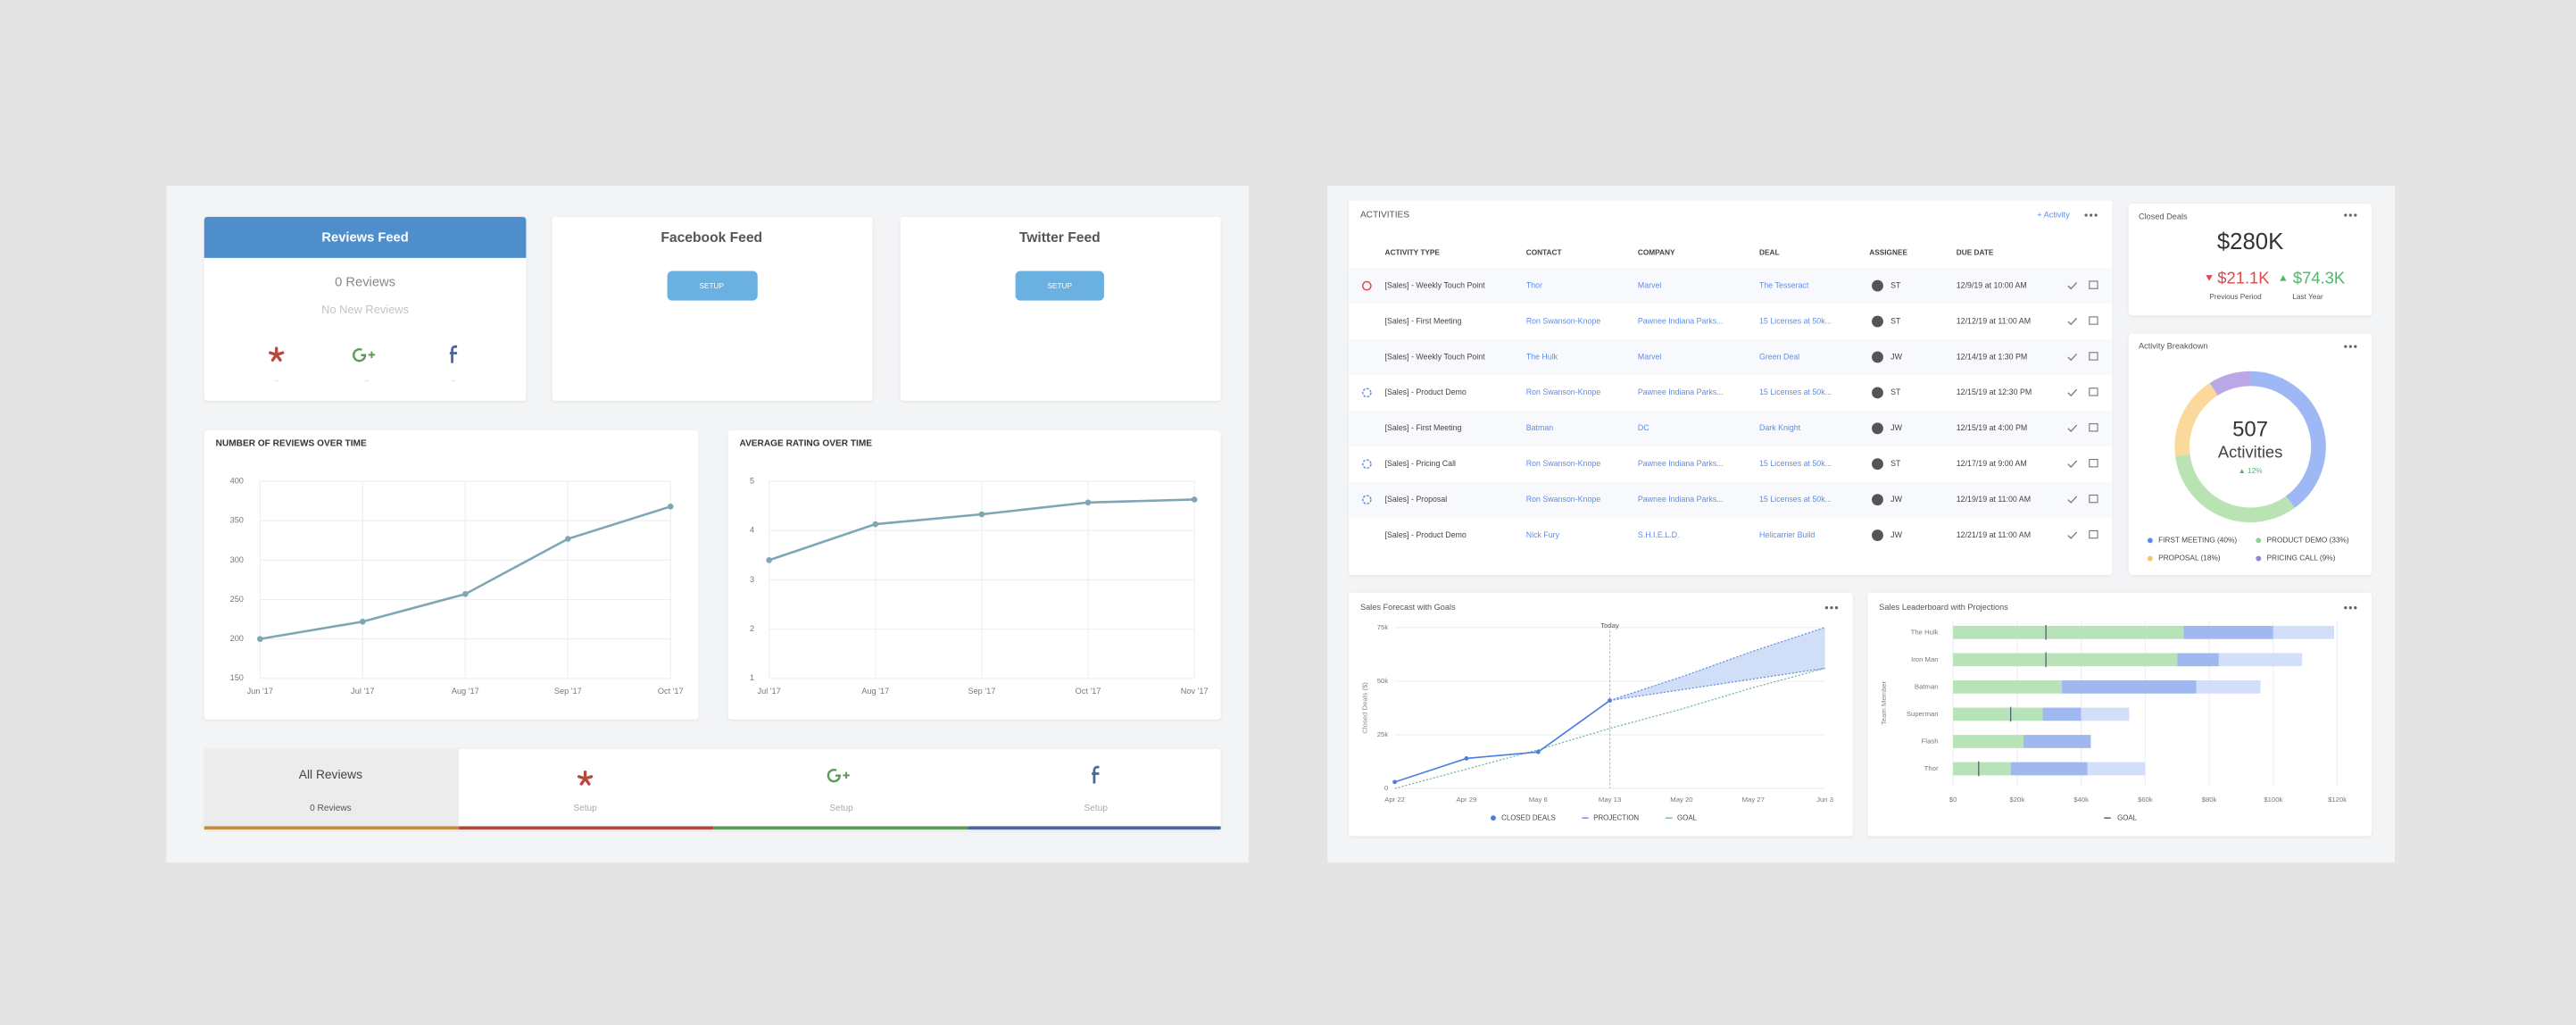  What do you see at coordinates (367, 381) in the screenshot?
I see `source-count: --` at bounding box center [367, 381].